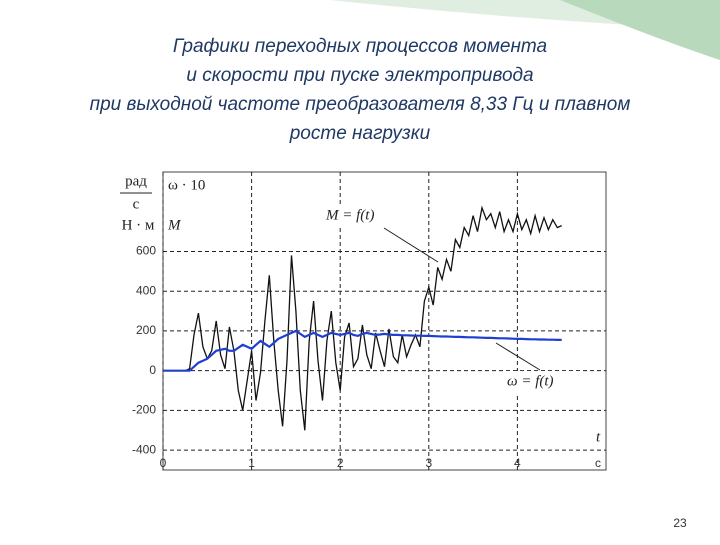 The width and height of the screenshot is (720, 545). What do you see at coordinates (146, 290) in the screenshot?
I see `y-tick-label: 400` at bounding box center [146, 290].